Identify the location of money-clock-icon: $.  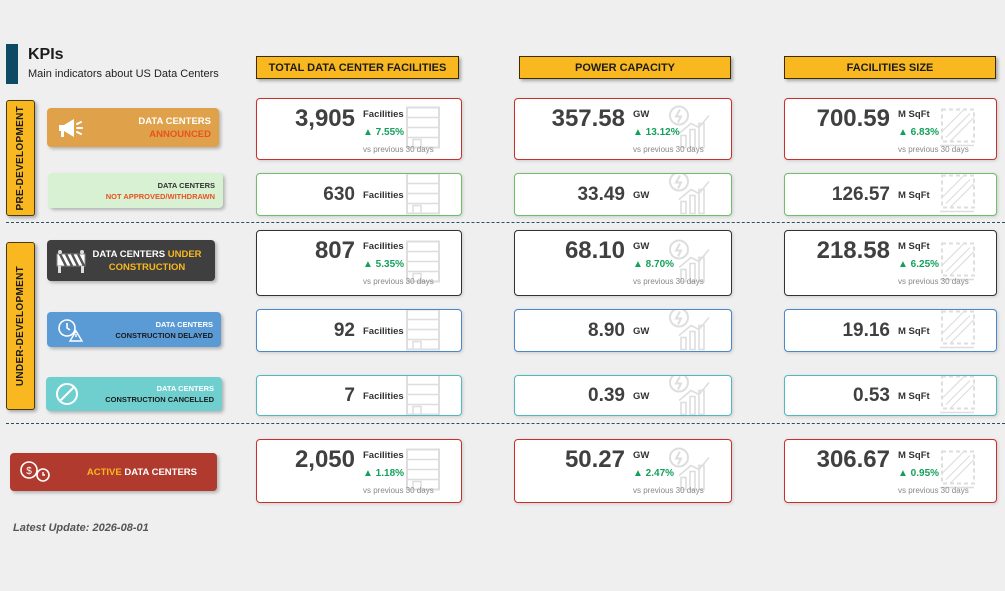
(35, 471).